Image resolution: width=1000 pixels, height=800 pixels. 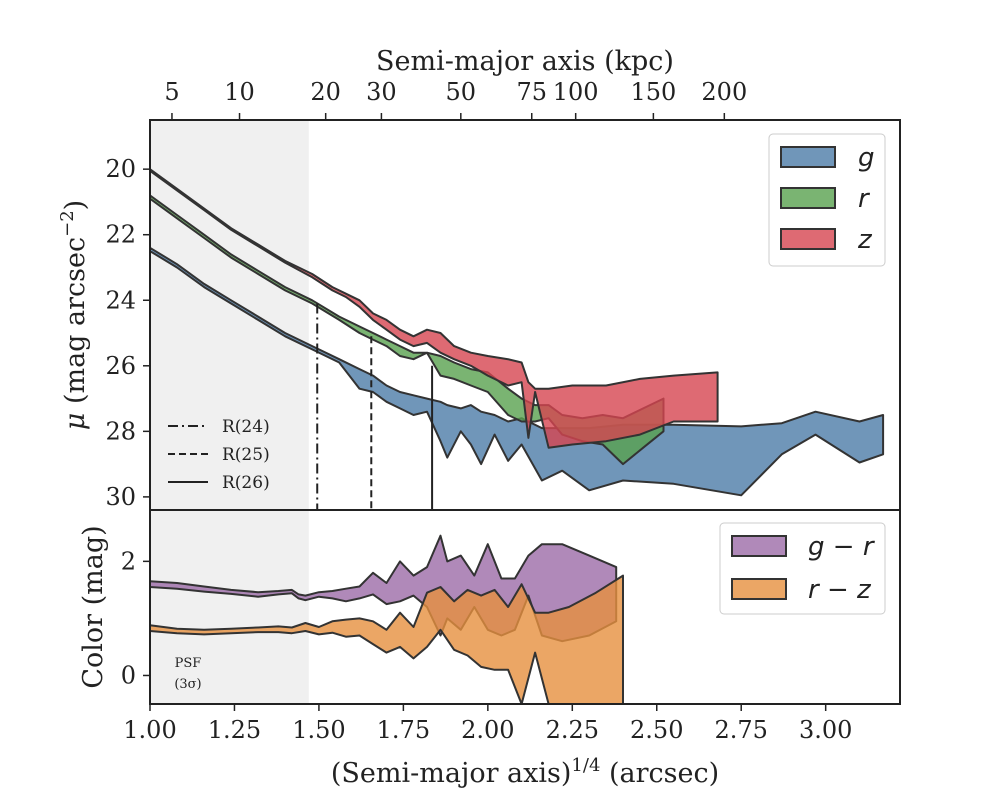 What do you see at coordinates (120, 366) in the screenshot?
I see `y-tick-label-top: 26` at bounding box center [120, 366].